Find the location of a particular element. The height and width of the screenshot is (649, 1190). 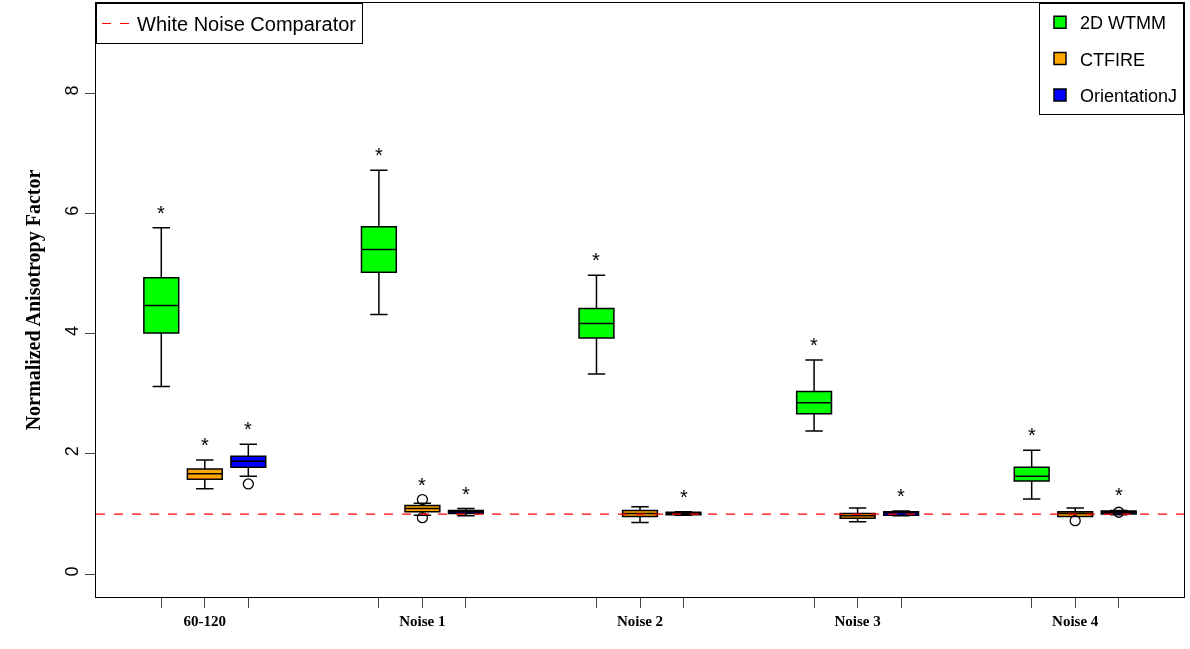

x-tick-label: Noise 2 is located at coordinates (640, 621).